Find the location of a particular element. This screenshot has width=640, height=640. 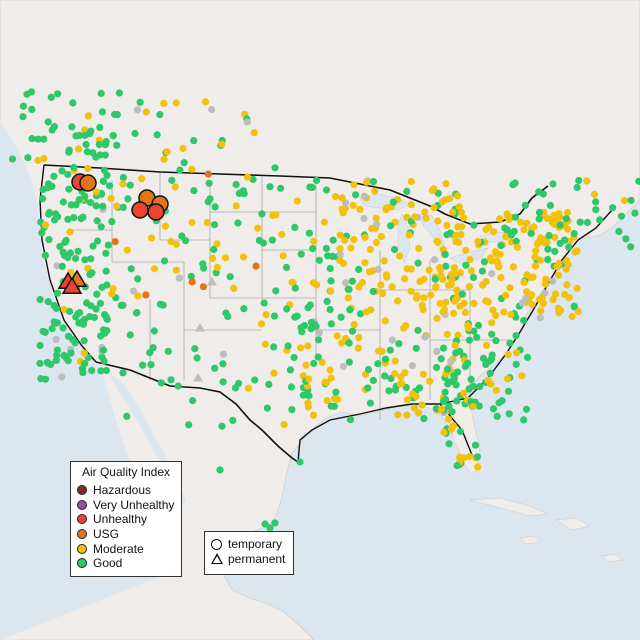

legend-swatch is located at coordinates (82, 519).